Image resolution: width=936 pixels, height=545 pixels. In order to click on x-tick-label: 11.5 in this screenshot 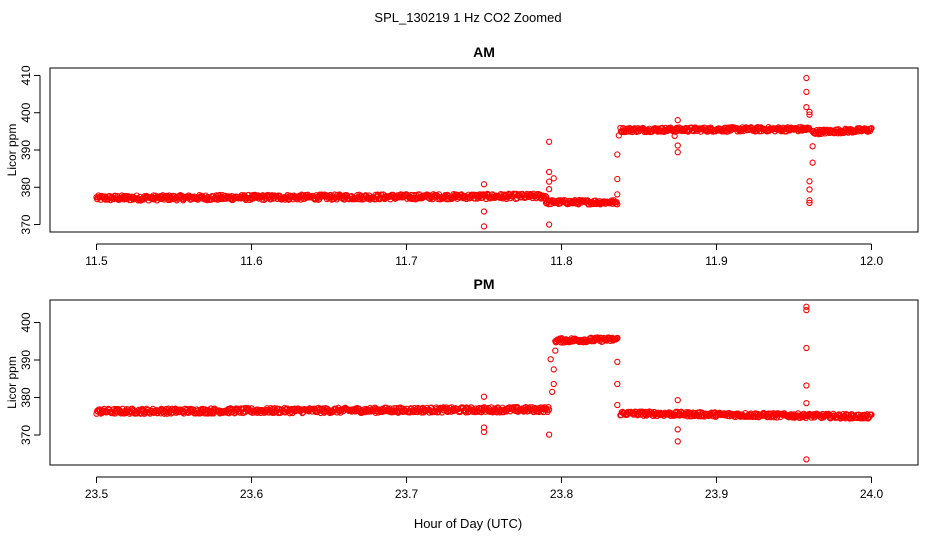, I will do `click(96, 261)`.